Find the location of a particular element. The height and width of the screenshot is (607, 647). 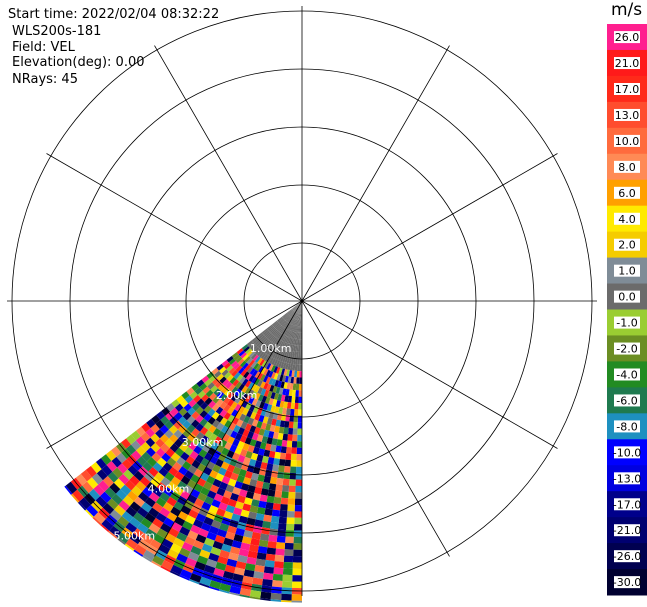

colorbar-tick-label: -6.0 is located at coordinates (626, 400).